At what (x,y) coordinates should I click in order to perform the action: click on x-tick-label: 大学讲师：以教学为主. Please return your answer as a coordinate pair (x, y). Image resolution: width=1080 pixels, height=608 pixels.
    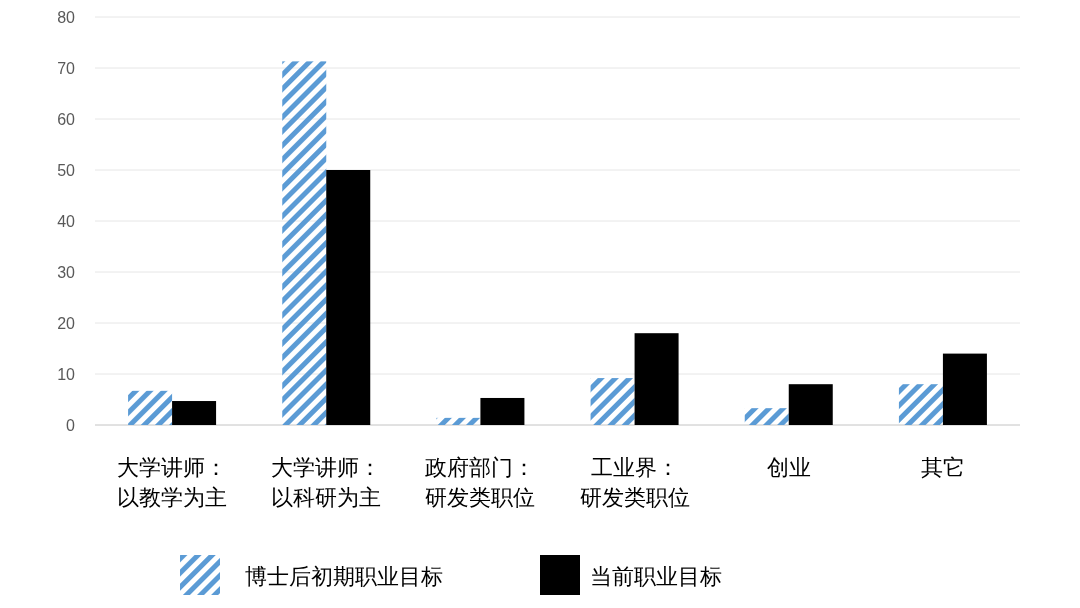
    Looking at the image, I should click on (172, 482).